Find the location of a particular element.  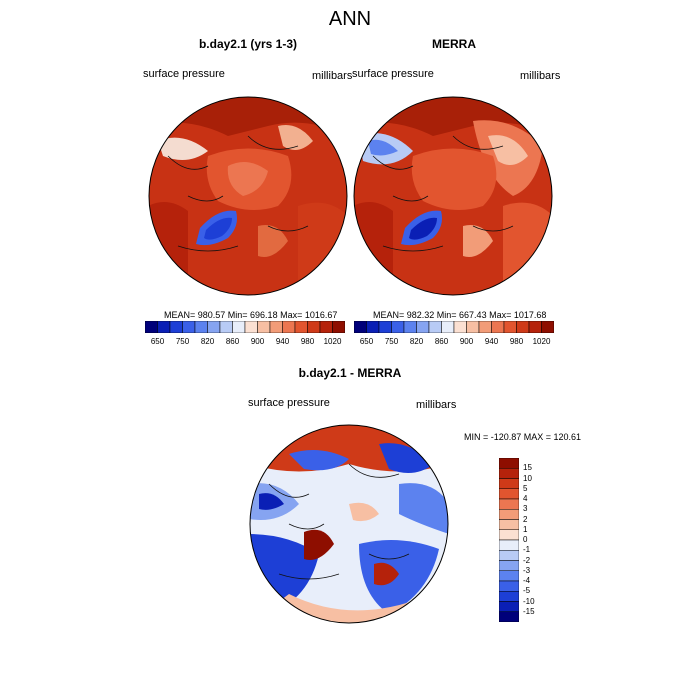

panel-2-right-label: millibars is located at coordinates (540, 76).